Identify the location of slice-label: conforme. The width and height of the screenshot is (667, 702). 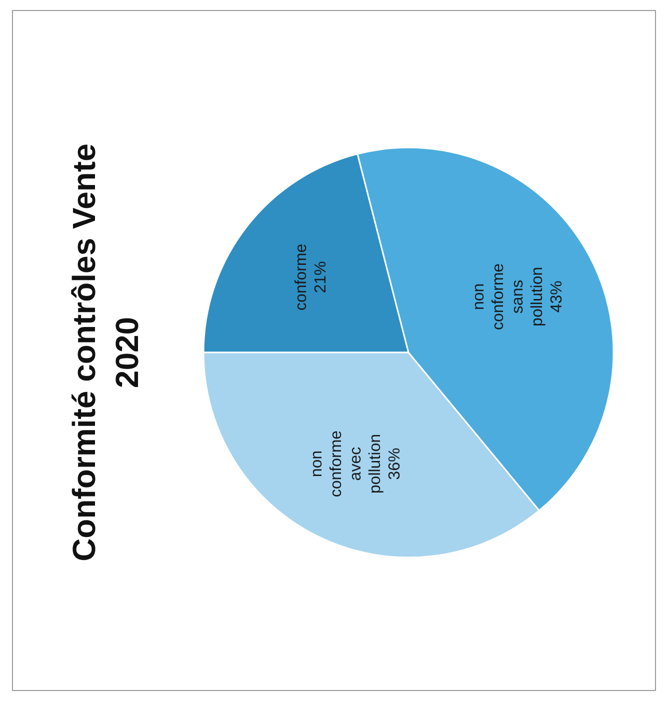
(301, 277).